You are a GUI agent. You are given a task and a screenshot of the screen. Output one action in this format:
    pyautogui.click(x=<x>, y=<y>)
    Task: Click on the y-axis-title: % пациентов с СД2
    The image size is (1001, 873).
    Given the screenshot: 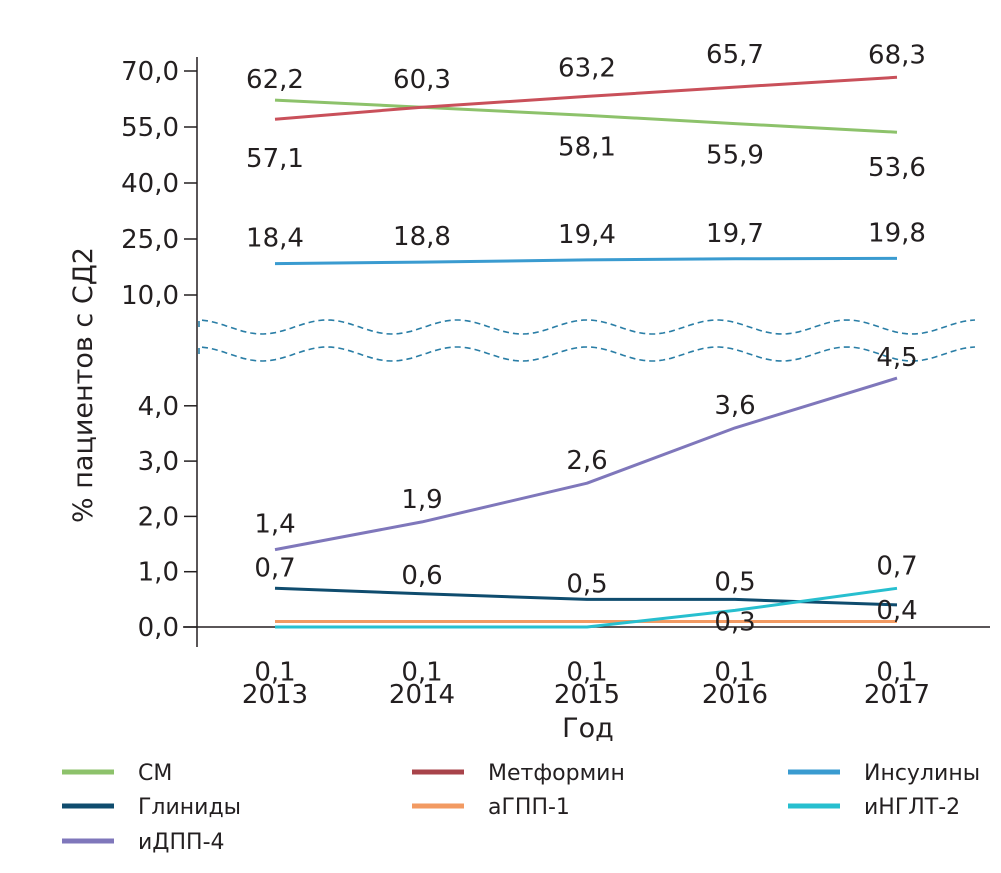 What is the action you would take?
    pyautogui.click(x=83, y=385)
    